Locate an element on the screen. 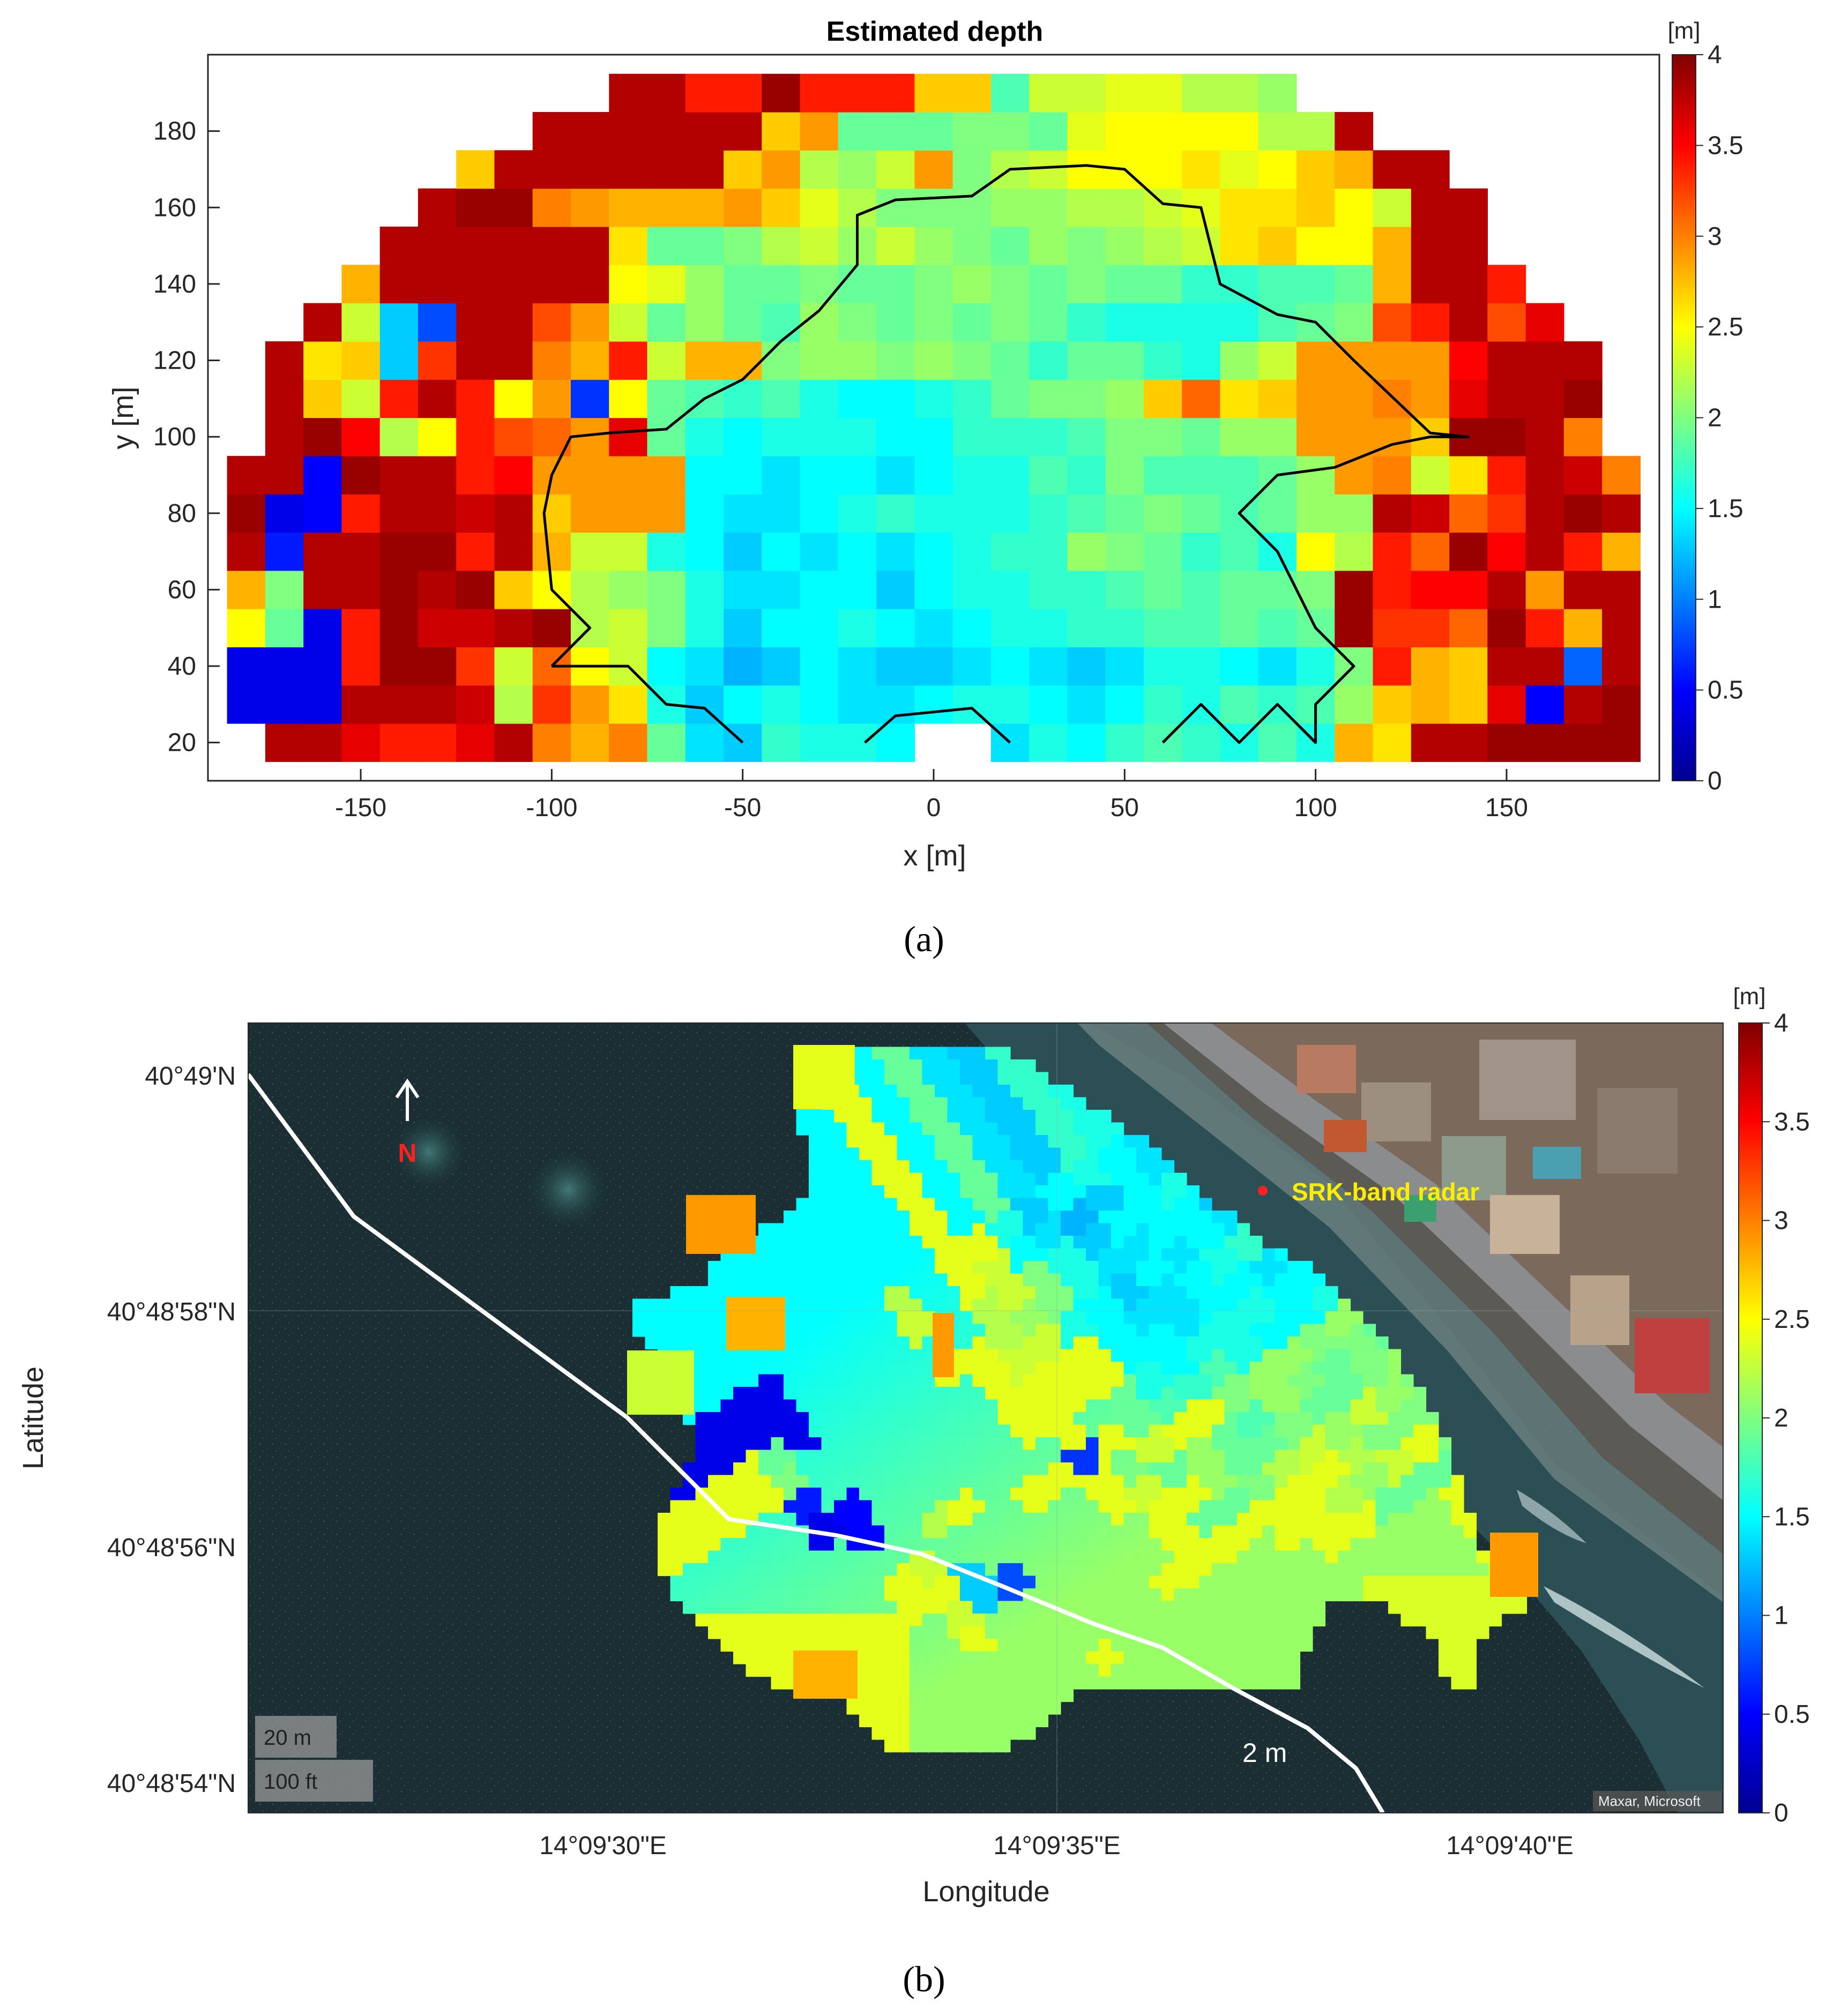  x-tick-label: -100 is located at coordinates (552, 808).